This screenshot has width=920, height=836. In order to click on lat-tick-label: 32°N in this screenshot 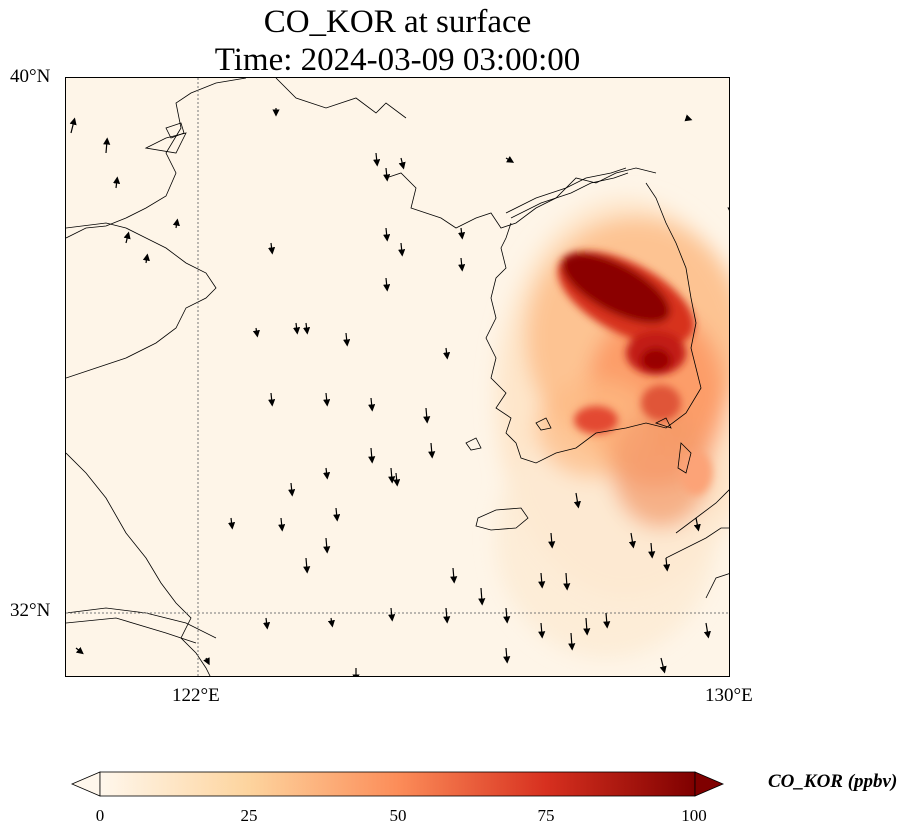, I will do `click(30, 610)`.